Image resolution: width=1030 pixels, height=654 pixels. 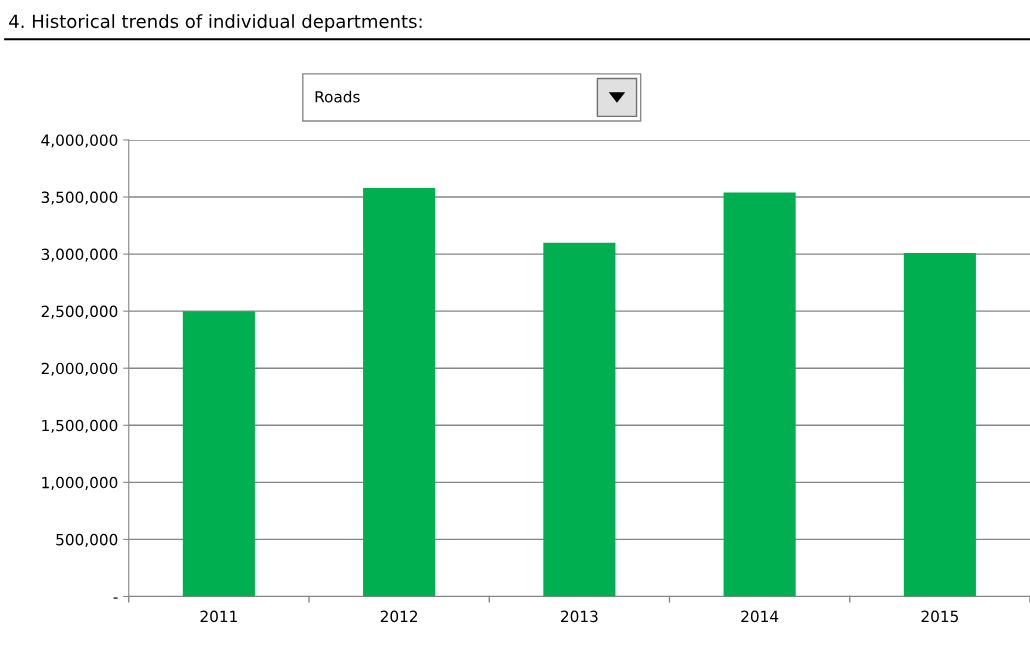 I want to click on y-tick-label: 1,000,000, so click(x=80, y=483).